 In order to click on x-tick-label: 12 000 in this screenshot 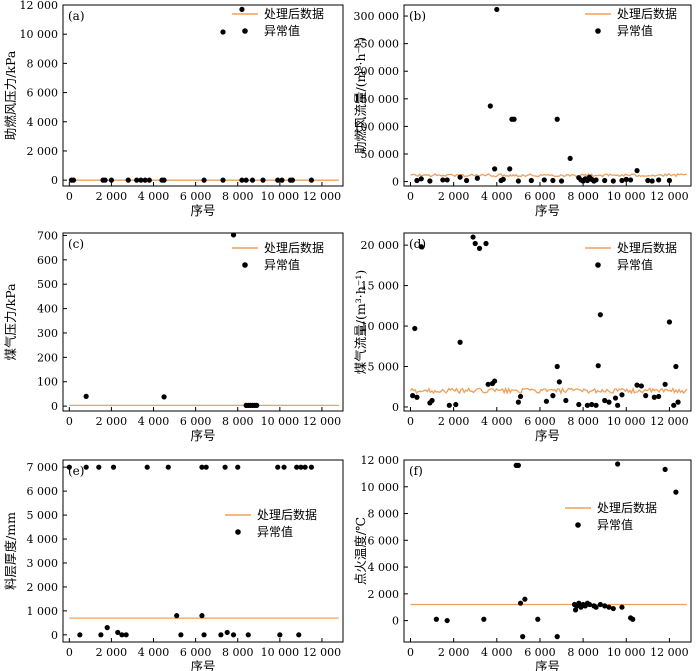, I will do `click(322, 421)`.